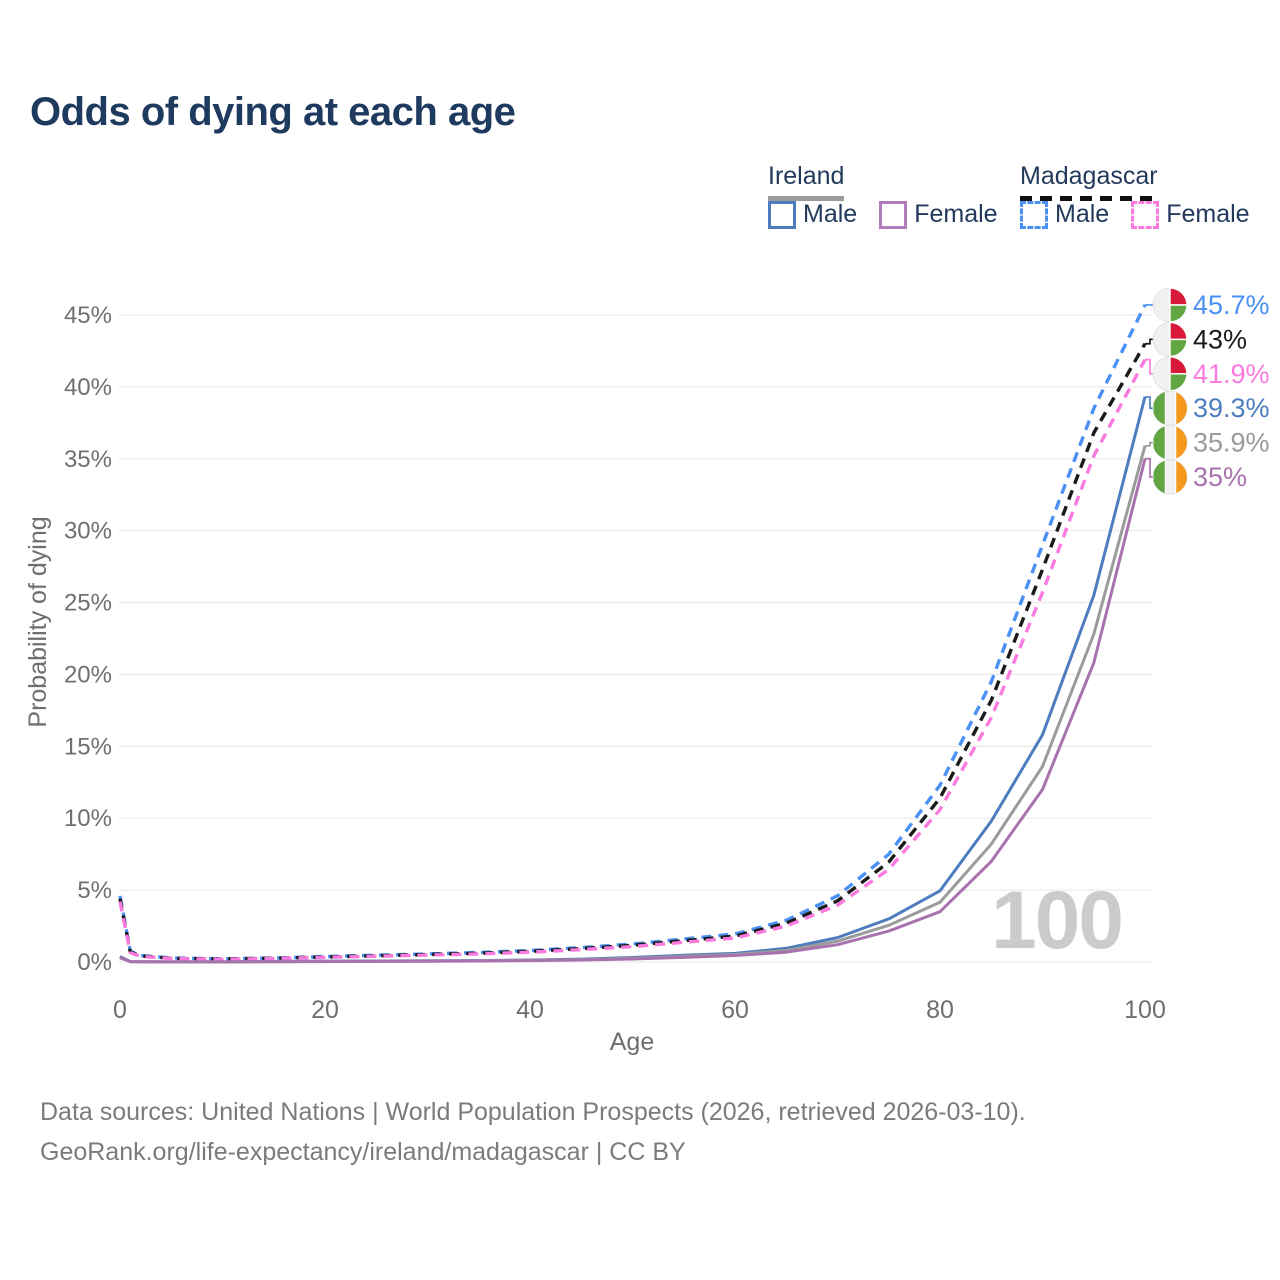  Describe the element at coordinates (806, 198) in the screenshot. I see `legend-underline-ireland-solid` at that location.